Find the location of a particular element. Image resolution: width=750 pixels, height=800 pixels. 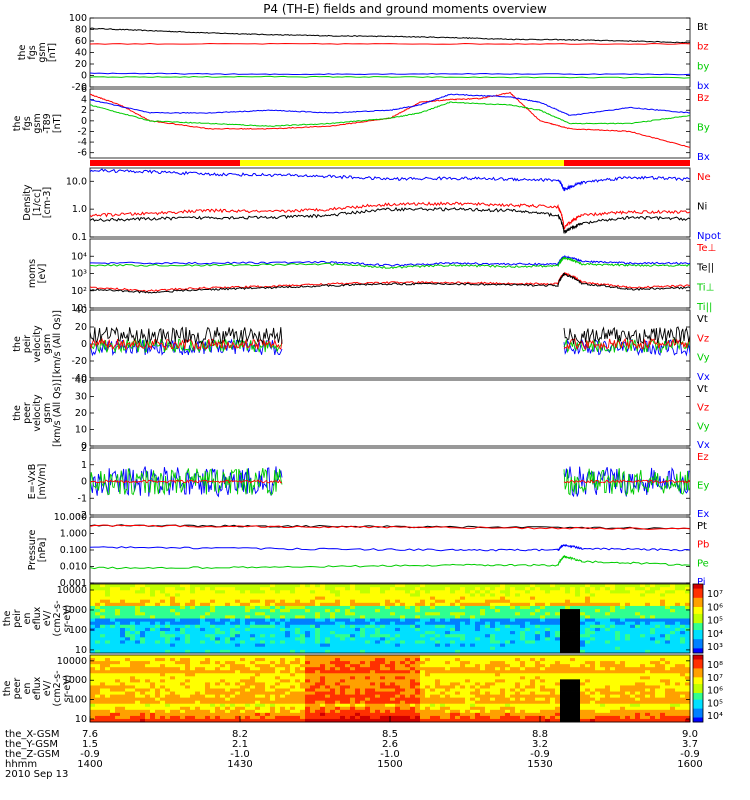

y-axis-label-line: gsm is located at coordinates (42, 52).